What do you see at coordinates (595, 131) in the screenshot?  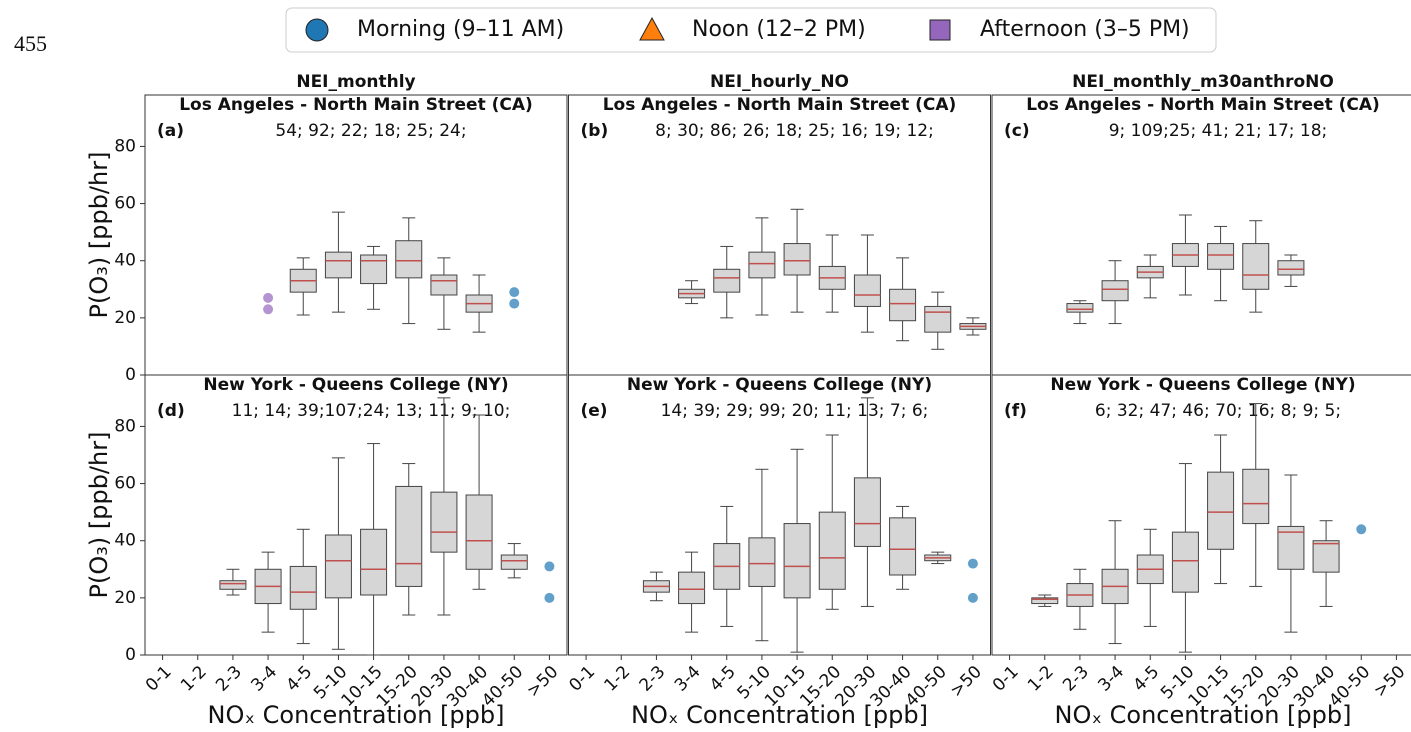 I see `panel-label: (b)` at bounding box center [595, 131].